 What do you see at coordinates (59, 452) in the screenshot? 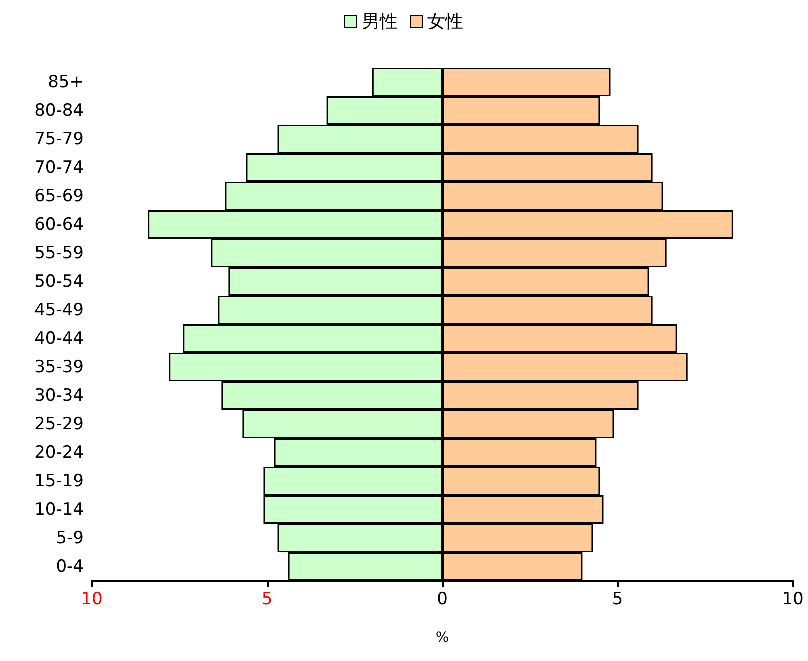
I see `y-tick-label: 20-24` at bounding box center [59, 452].